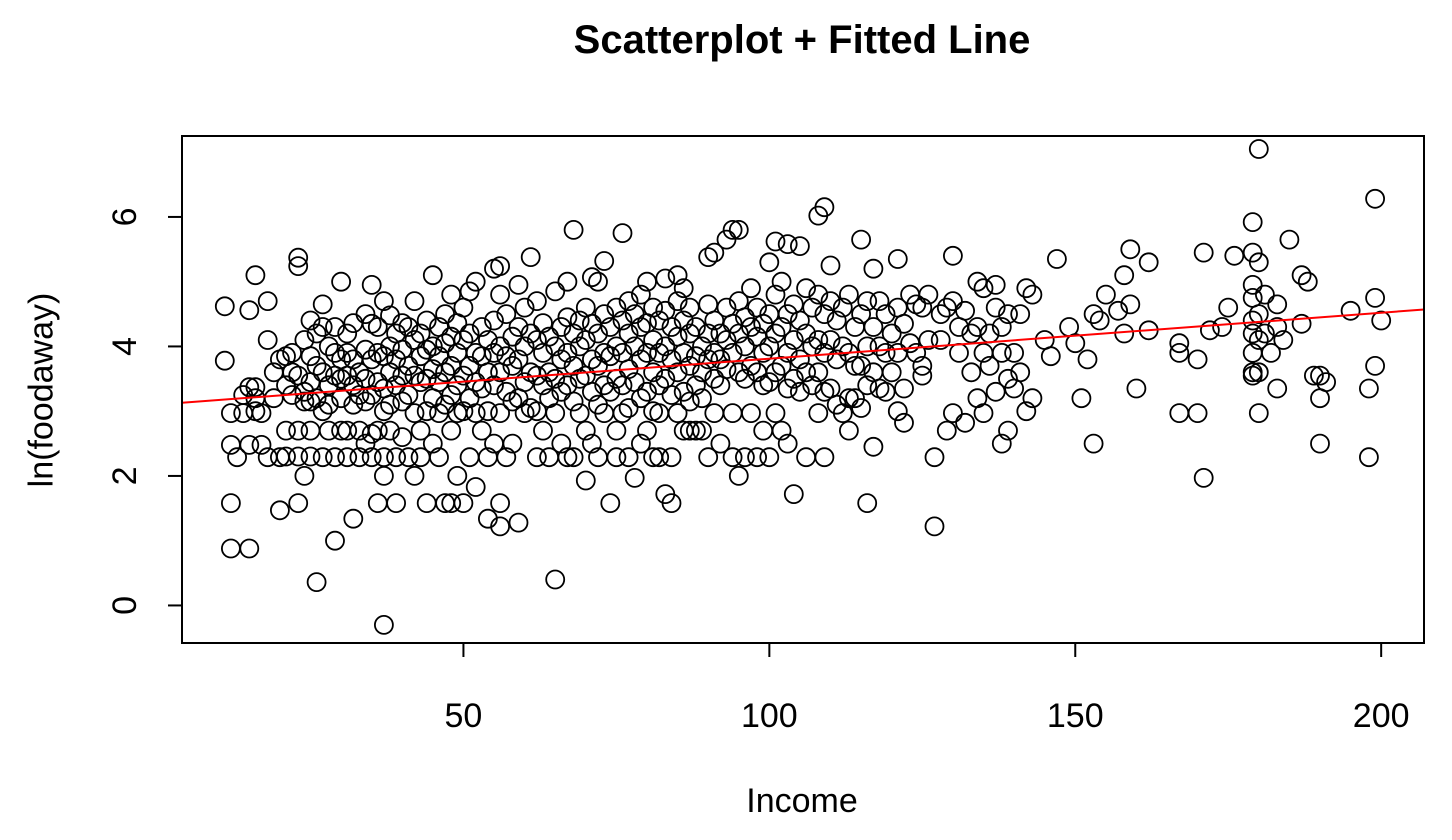 This screenshot has height=840, width=1452. I want to click on x-tick-label: 150, so click(1075, 716).